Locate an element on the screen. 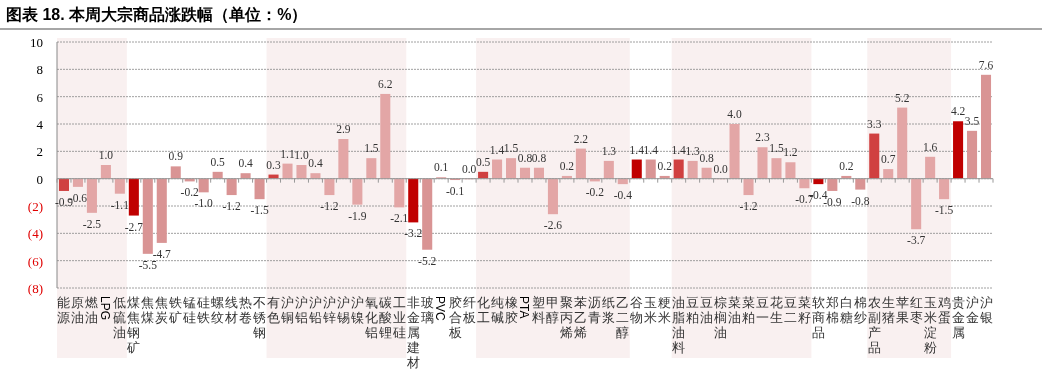  data-label: 0.9 is located at coordinates (176, 156).